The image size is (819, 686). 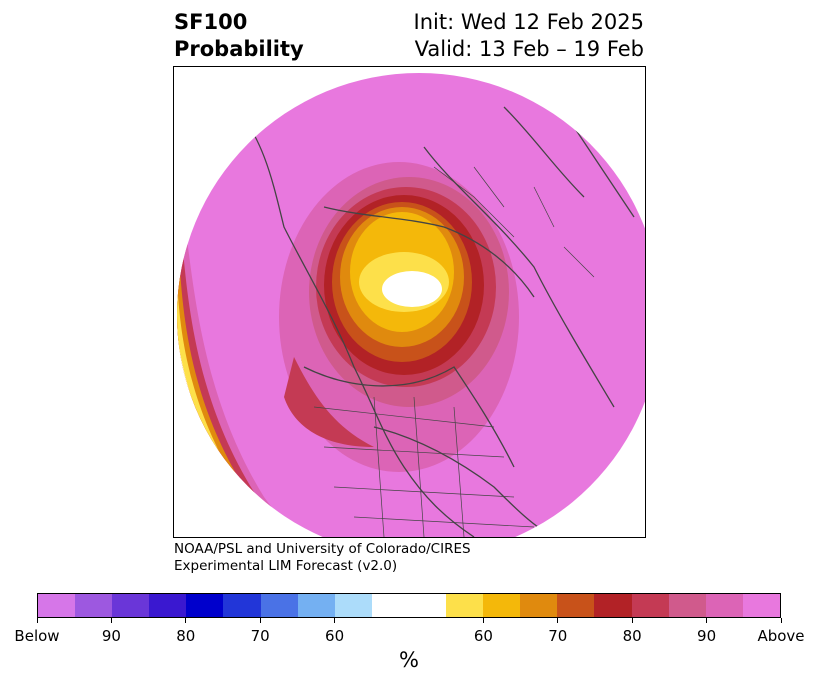 I want to click on title-left: SF100 Probability, so click(x=239, y=36).